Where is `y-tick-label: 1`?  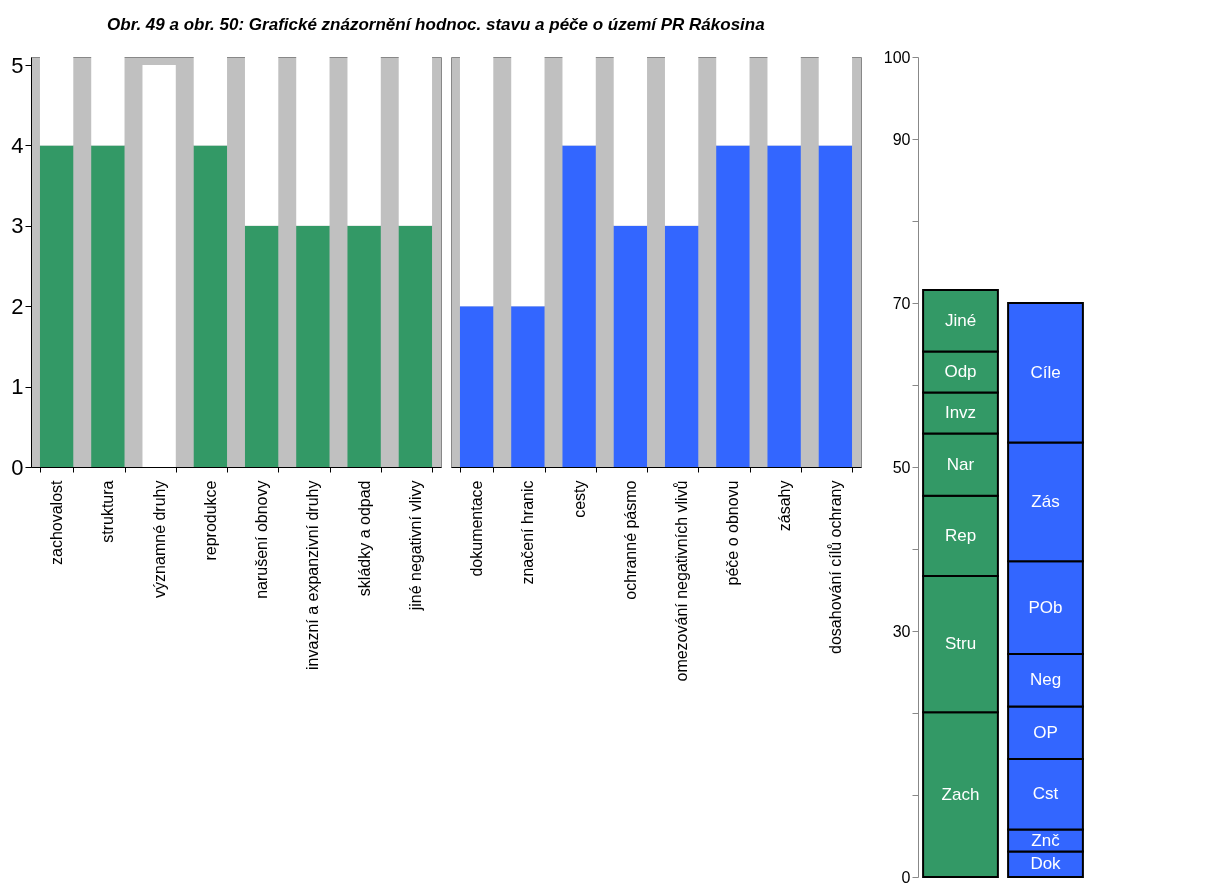
y-tick-label: 1 is located at coordinates (17, 387).